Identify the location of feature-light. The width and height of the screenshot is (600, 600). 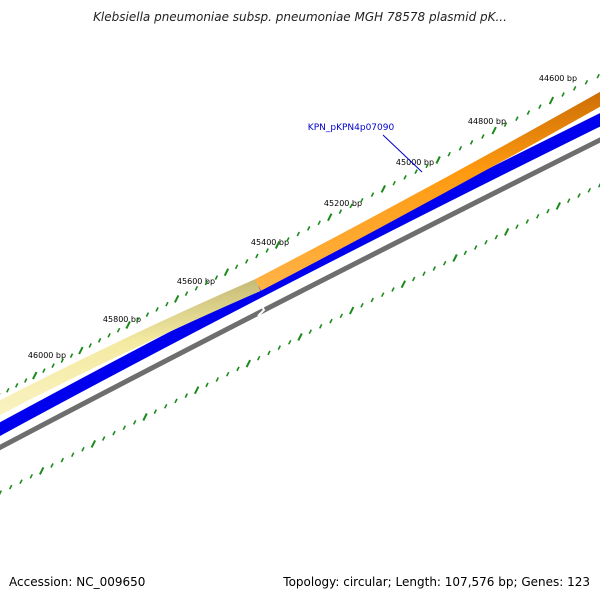
(130, 348).